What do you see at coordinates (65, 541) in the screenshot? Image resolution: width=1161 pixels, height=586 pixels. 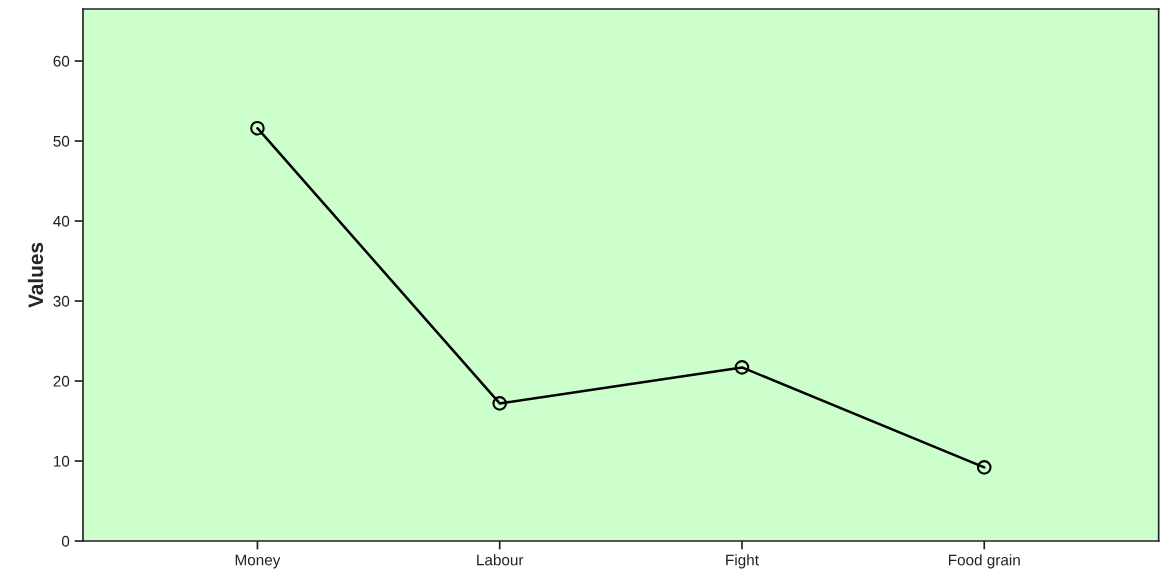 I see `y-tick-label: 0` at bounding box center [65, 541].